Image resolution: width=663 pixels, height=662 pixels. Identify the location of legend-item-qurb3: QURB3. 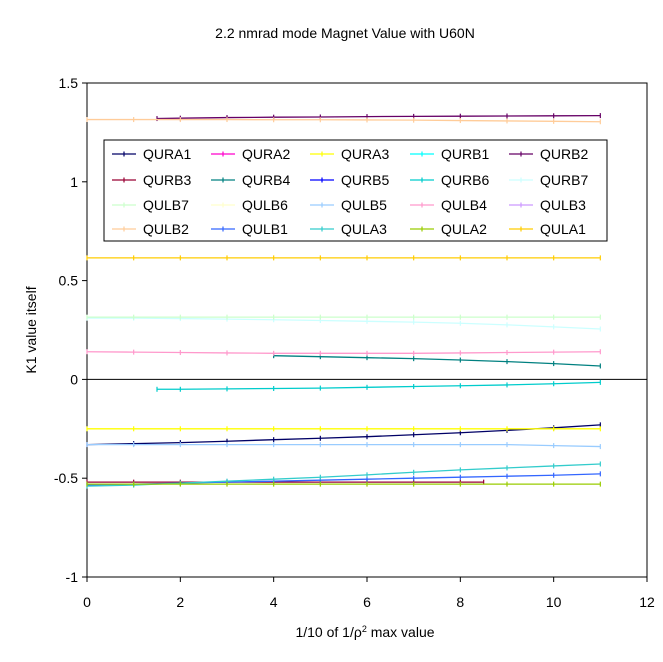
(151, 180).